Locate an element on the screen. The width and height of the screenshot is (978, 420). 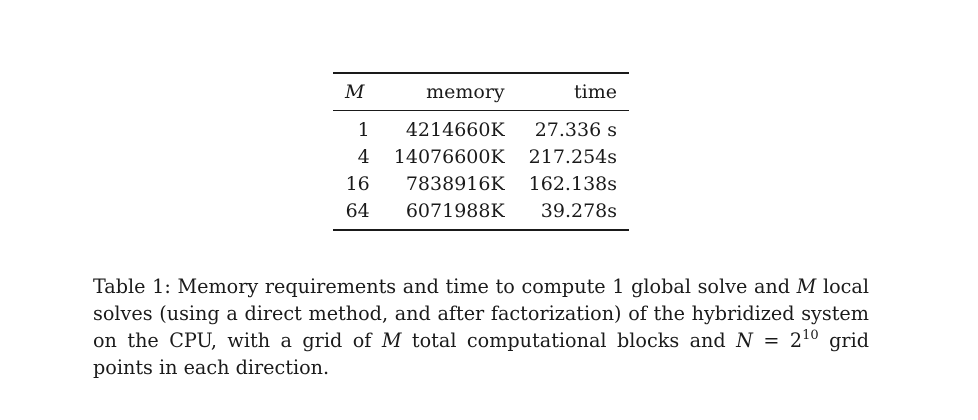
cell-m: 1 is located at coordinates (363, 130).